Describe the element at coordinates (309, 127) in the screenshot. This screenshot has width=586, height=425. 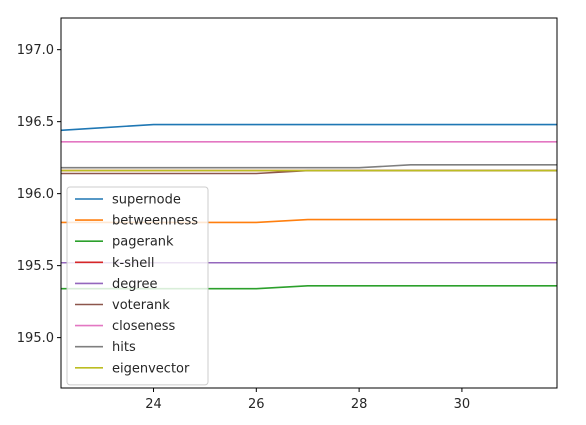
I see `series-line-supernode` at that location.